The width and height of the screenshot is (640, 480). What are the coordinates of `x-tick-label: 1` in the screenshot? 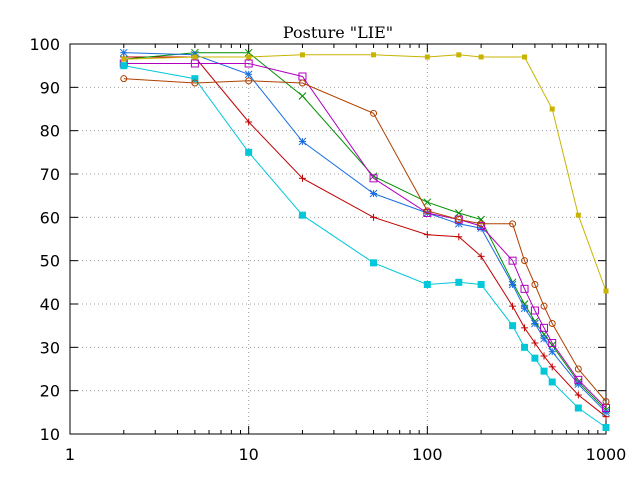 It's located at (70, 454).